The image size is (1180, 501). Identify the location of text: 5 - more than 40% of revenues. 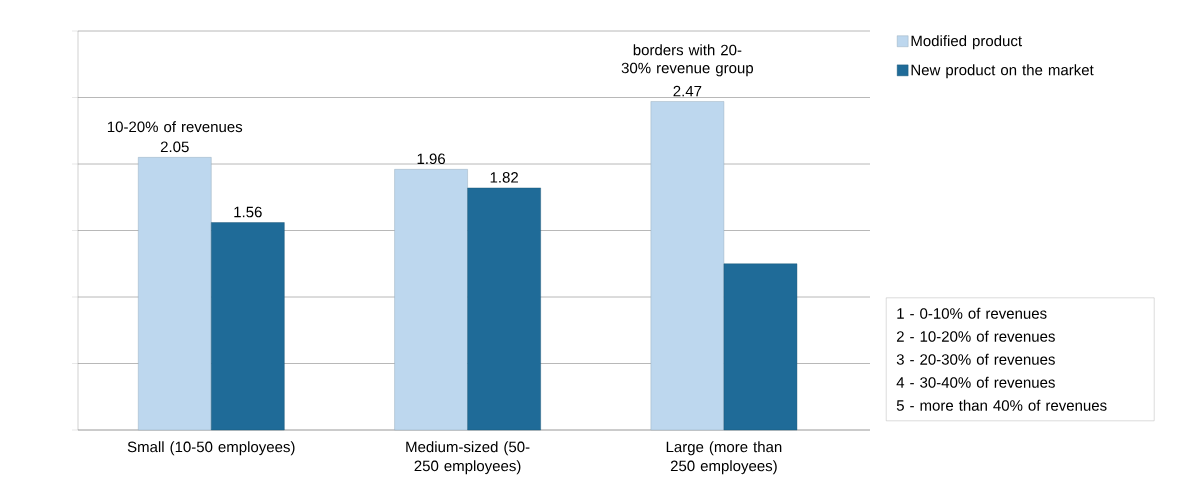
(1001, 405).